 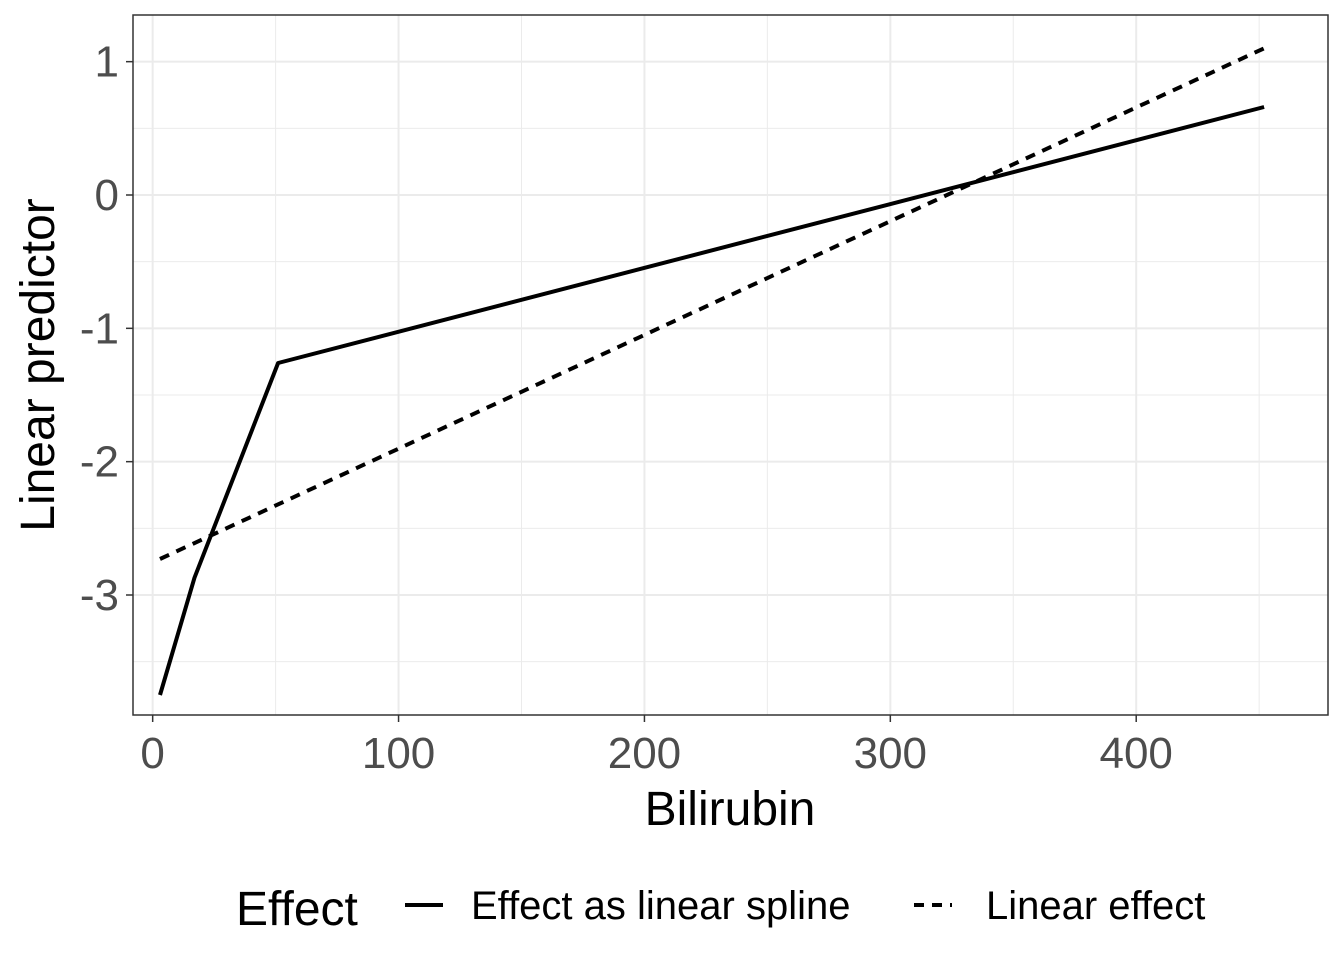 I want to click on y-tick-label: -2, so click(x=99, y=462).